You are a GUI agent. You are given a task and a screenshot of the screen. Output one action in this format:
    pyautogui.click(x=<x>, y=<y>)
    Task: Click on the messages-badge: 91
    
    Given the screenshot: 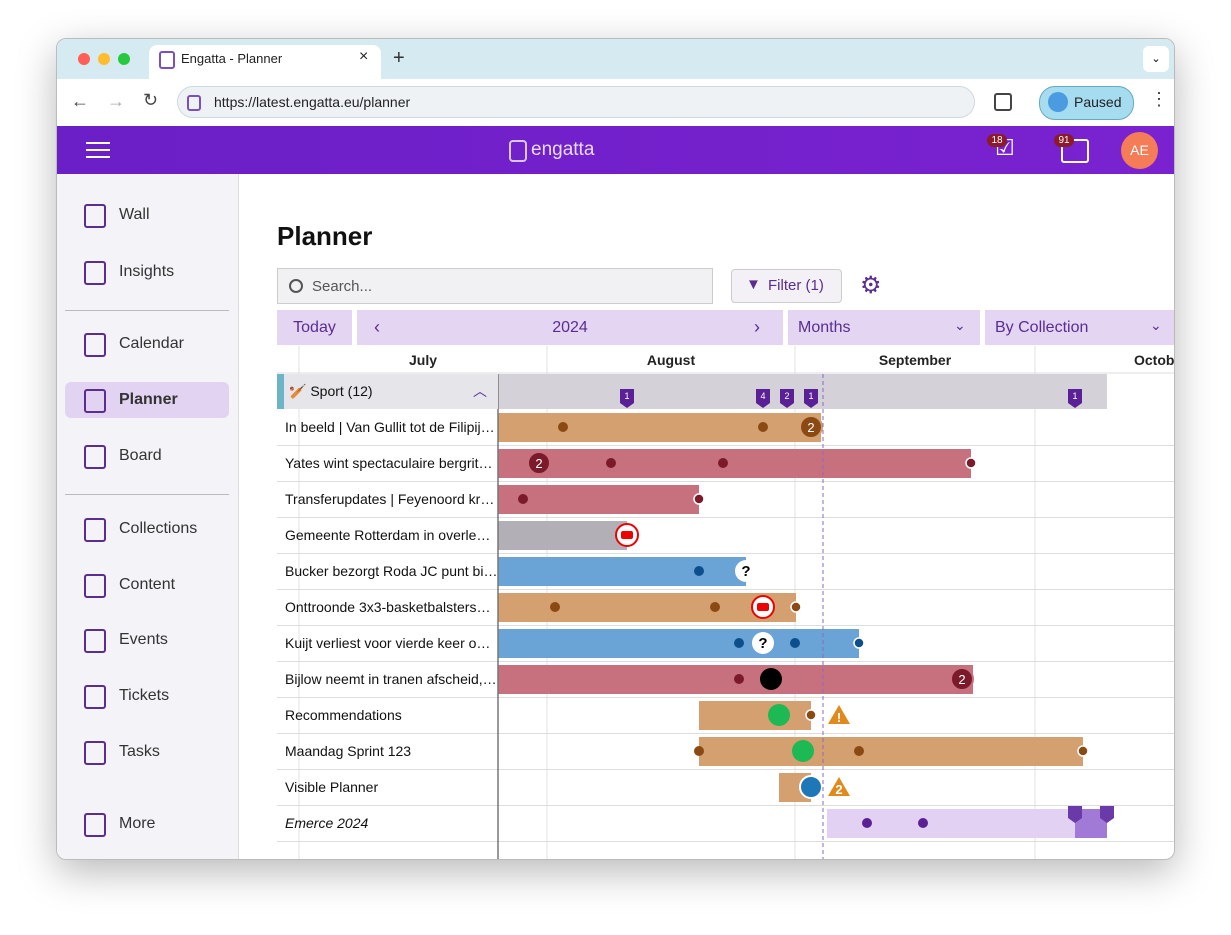 What is the action you would take?
    pyautogui.click(x=1064, y=140)
    